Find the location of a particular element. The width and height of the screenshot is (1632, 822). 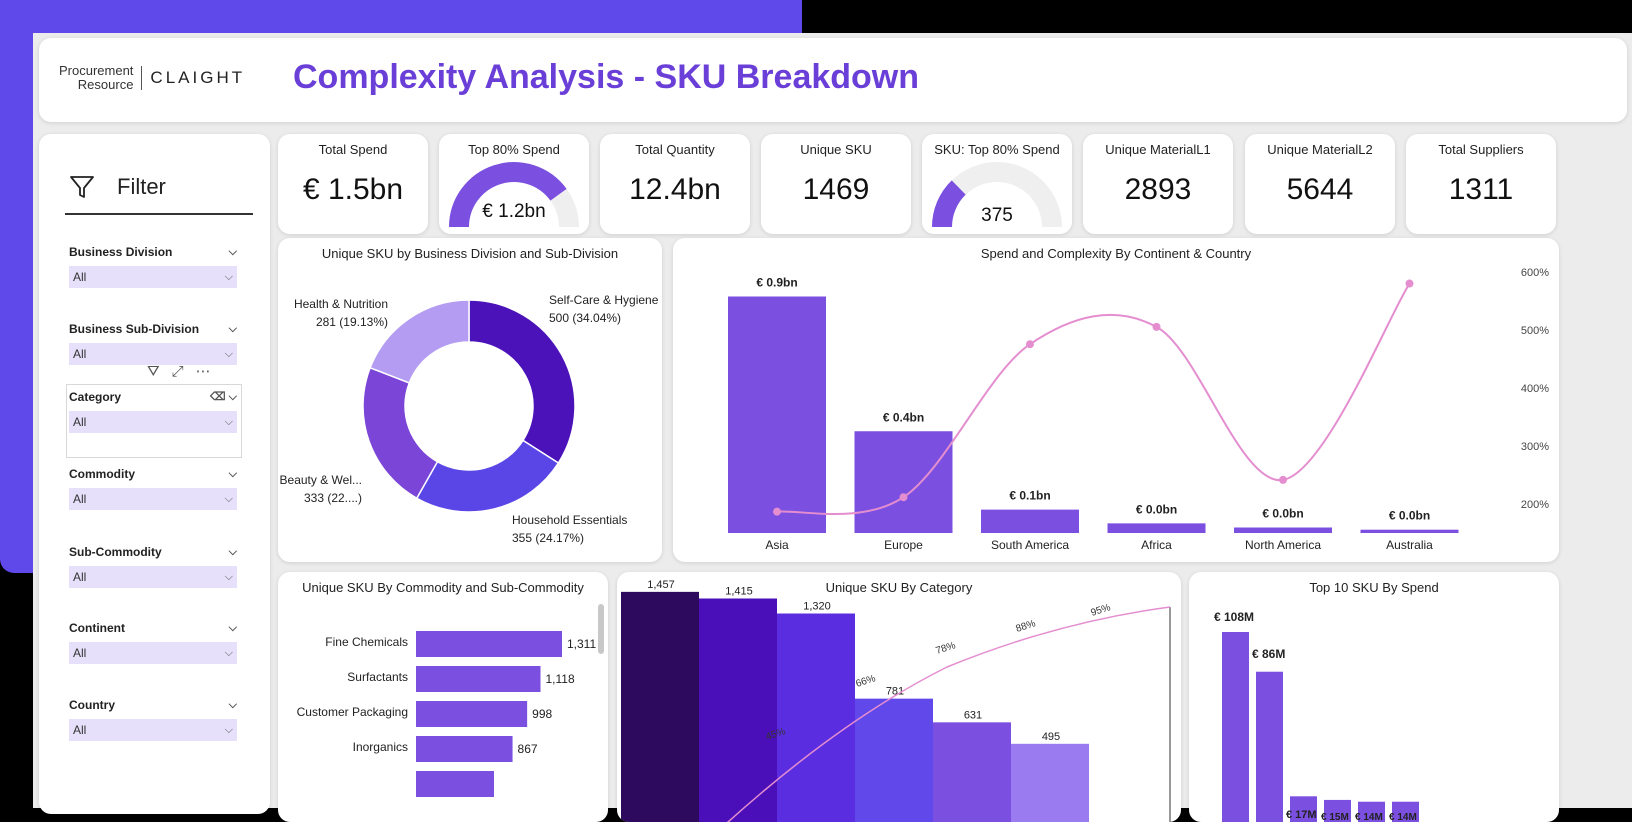

gauge-top-80-spend is located at coordinates (514, 195).